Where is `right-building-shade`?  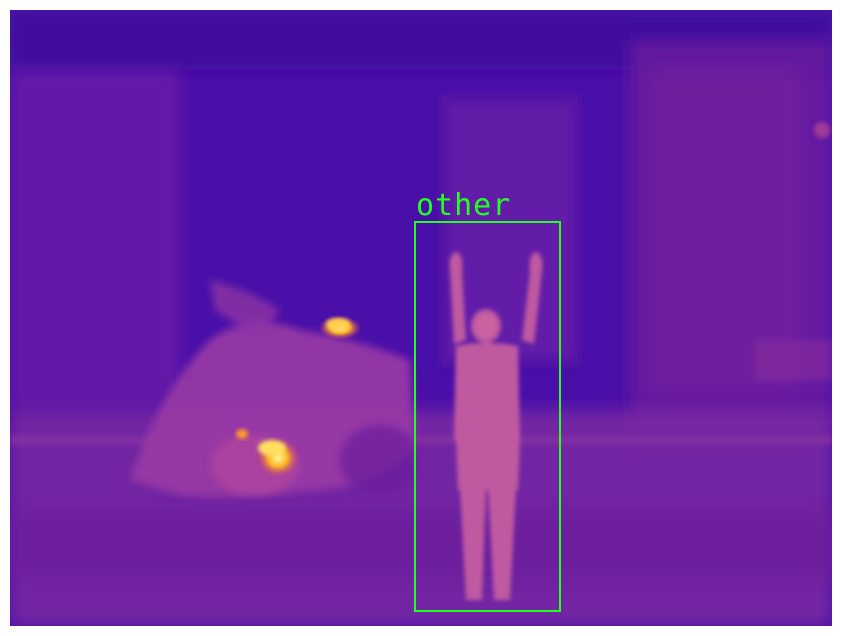 right-building-shade is located at coordinates (725, 230).